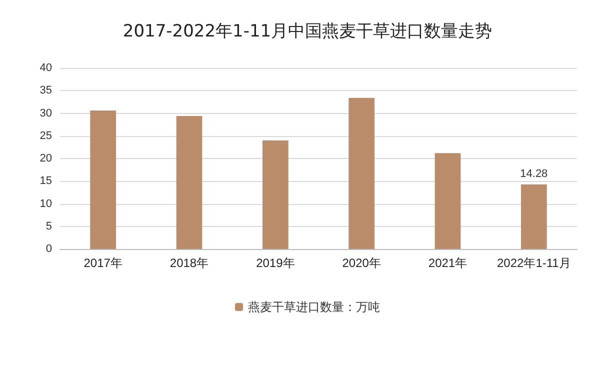  Describe the element at coordinates (46, 136) in the screenshot. I see `y-tick-label: 25` at that location.